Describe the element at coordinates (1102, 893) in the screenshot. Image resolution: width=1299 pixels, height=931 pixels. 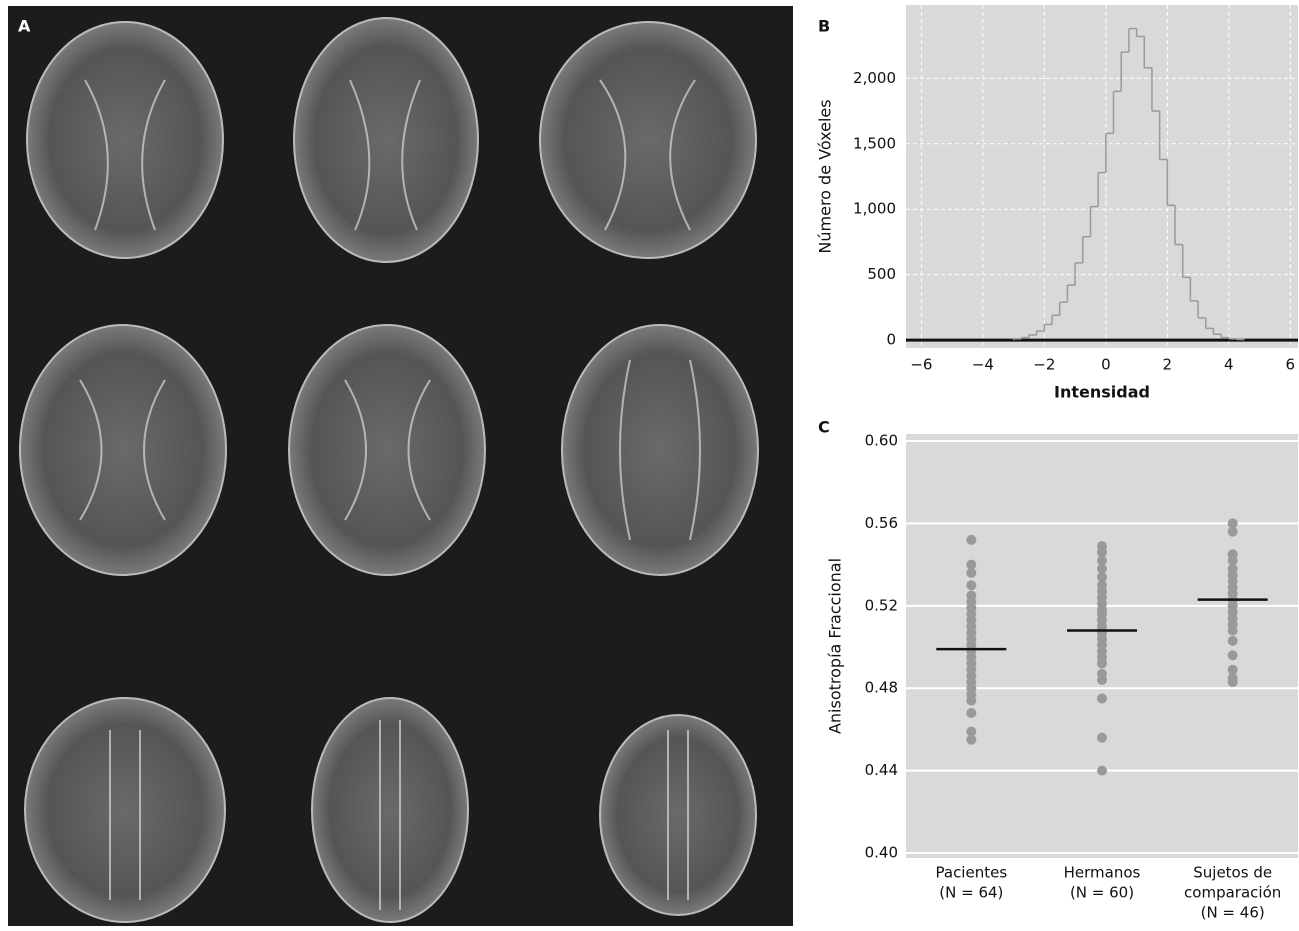
I see `x-tick-label: (N = 60)` at that location.